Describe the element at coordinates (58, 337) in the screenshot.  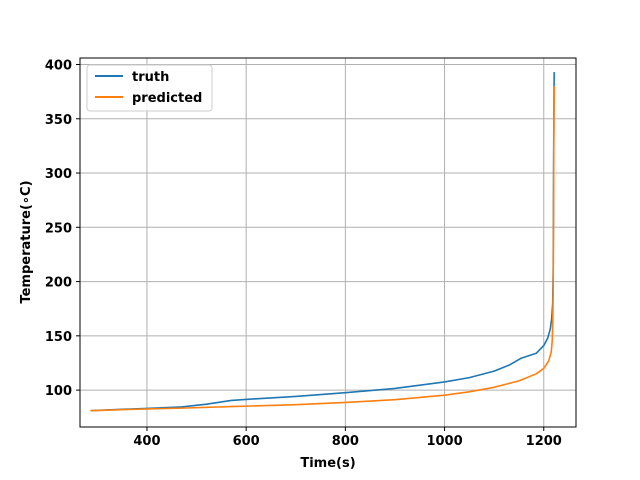
I see `y-tick-label: 150` at that location.